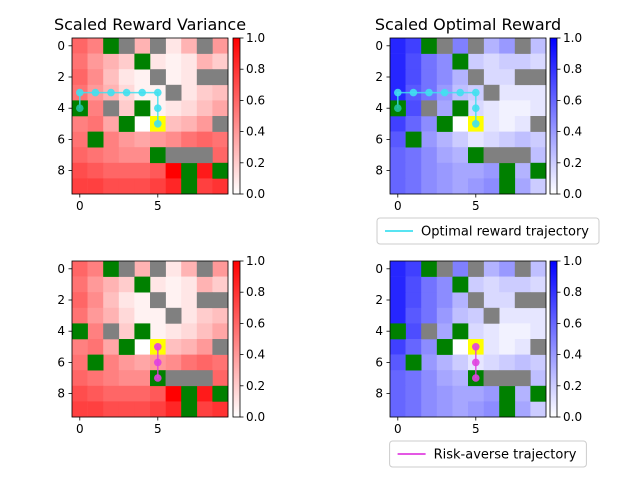 The width and height of the screenshot is (640, 480). I want to click on x-tick-label: 5, so click(476, 206).